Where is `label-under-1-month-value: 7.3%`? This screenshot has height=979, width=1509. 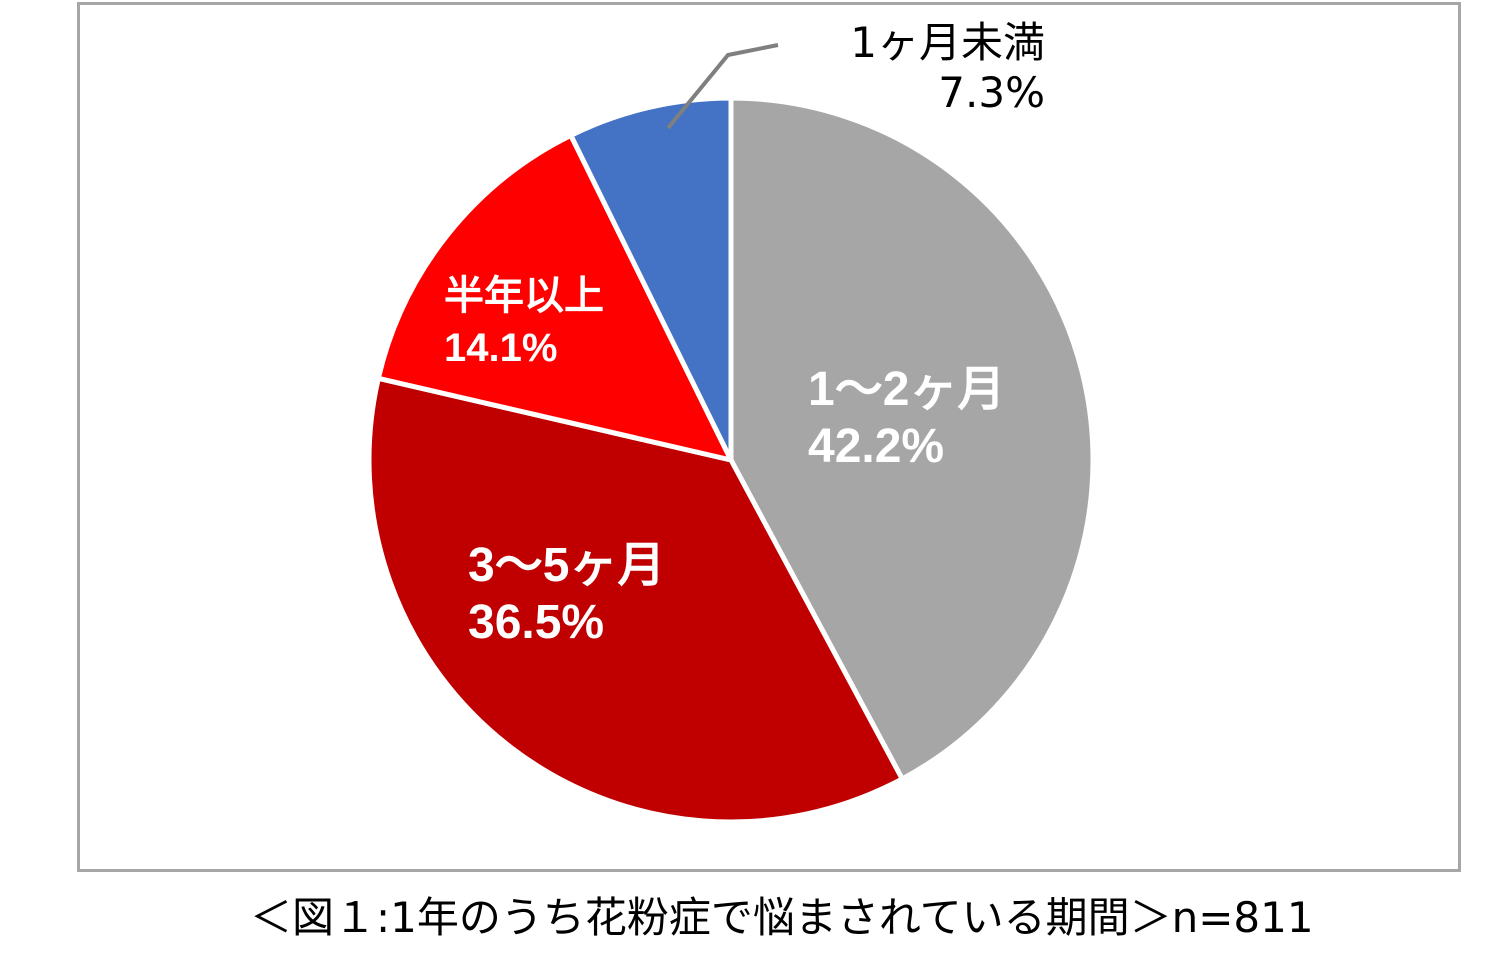 label-under-1-month-value: 7.3% is located at coordinates (991, 92).